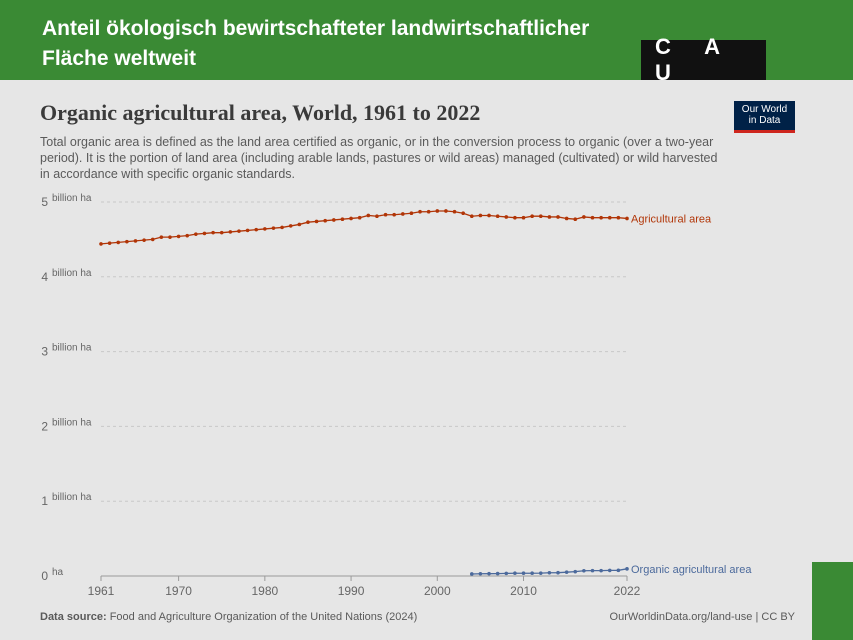 This screenshot has height=640, width=853. What do you see at coordinates (44, 501) in the screenshot?
I see `y-tick-label: 1` at bounding box center [44, 501].